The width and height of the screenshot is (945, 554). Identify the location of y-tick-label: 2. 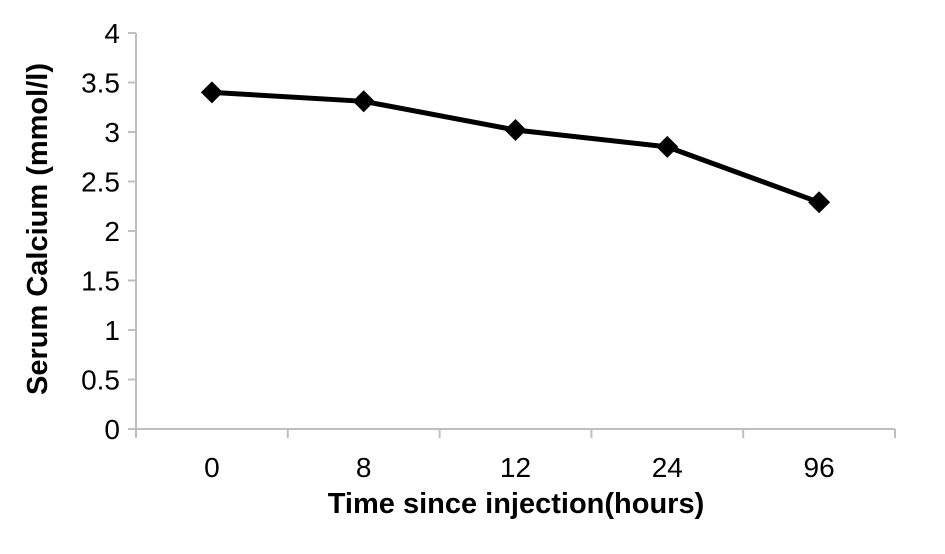
(112, 231).